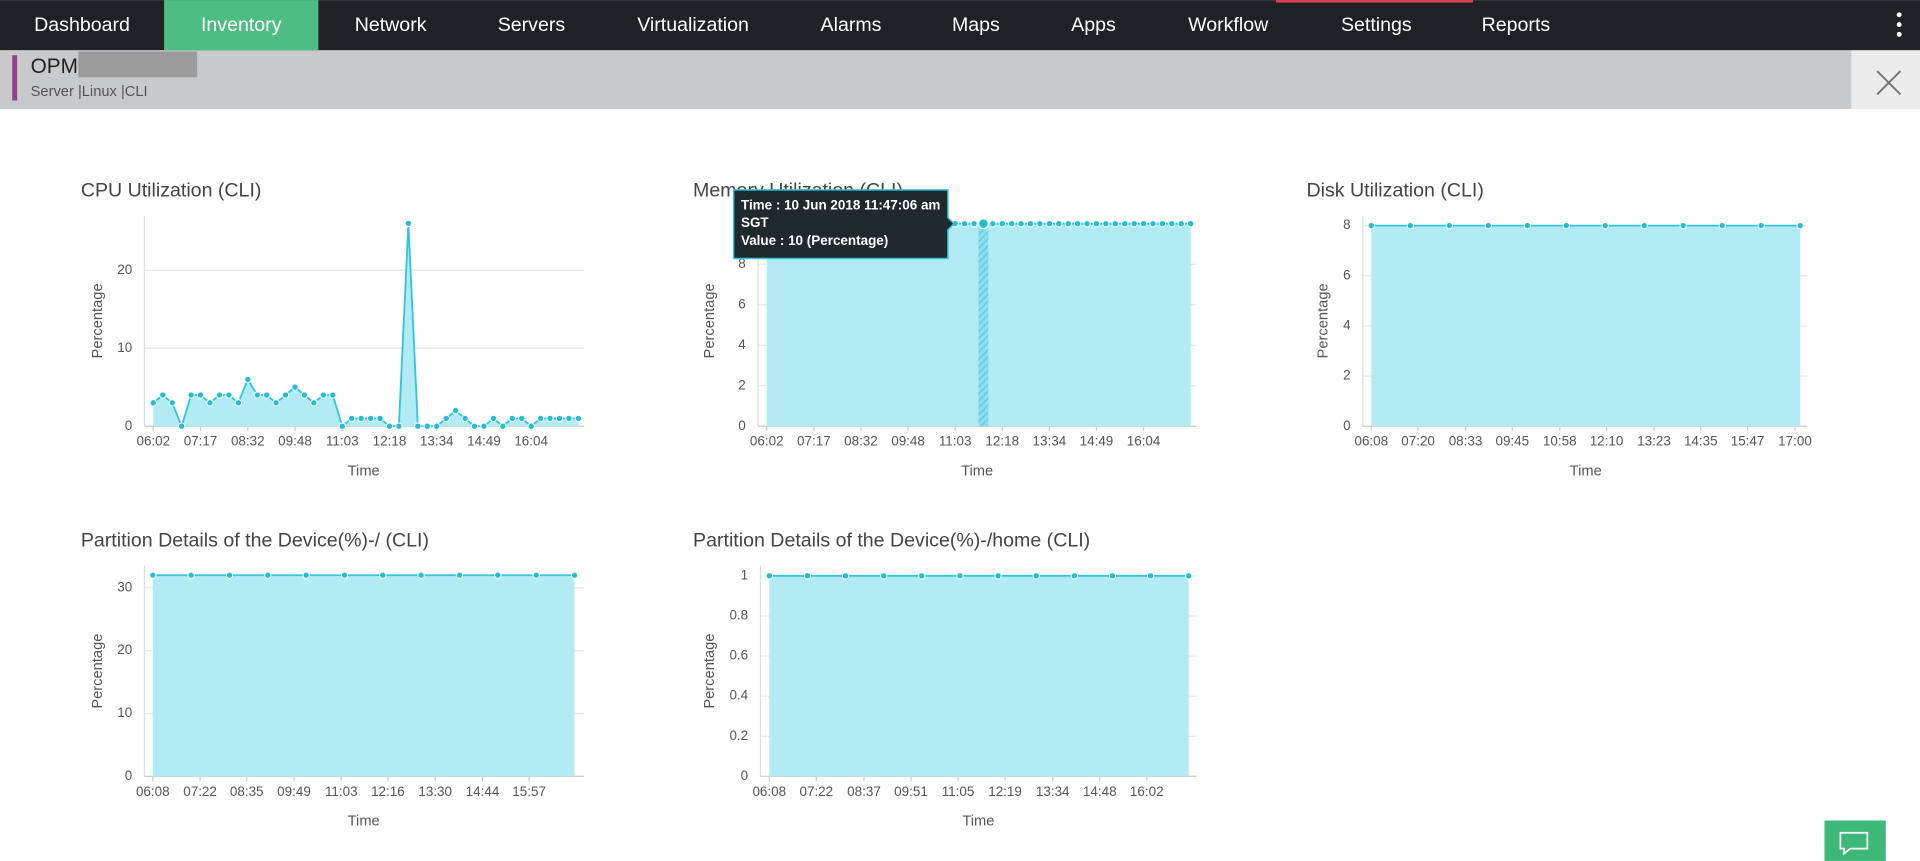 This screenshot has width=1920, height=861. What do you see at coordinates (769, 791) in the screenshot?
I see `x-tick-label: 06:08` at bounding box center [769, 791].